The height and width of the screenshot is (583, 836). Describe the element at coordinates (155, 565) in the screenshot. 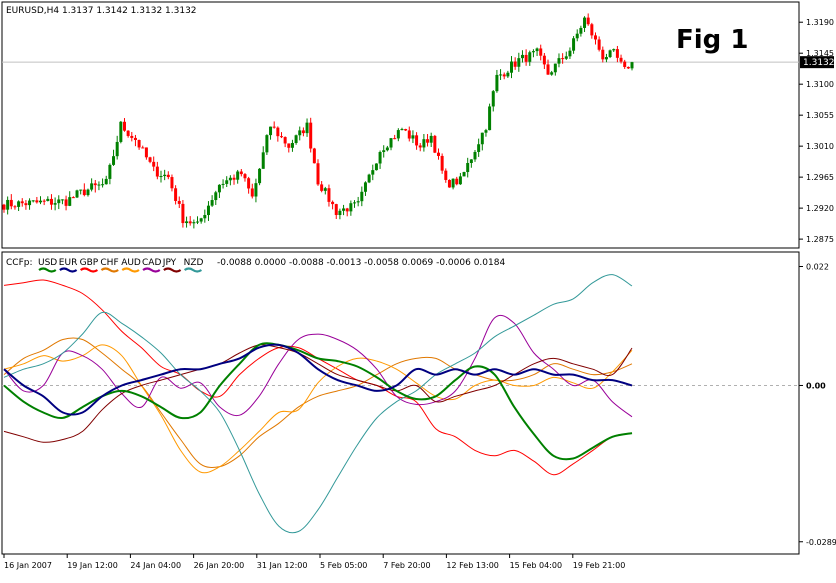

I see `time-axis-label: 24 Jan 04:00` at that location.